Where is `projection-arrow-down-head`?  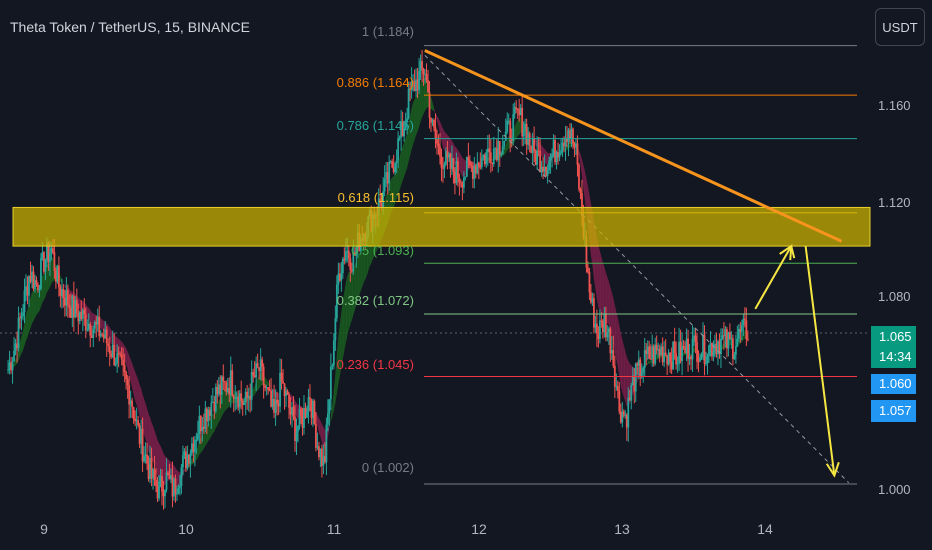 projection-arrow-down-head is located at coordinates (832, 469).